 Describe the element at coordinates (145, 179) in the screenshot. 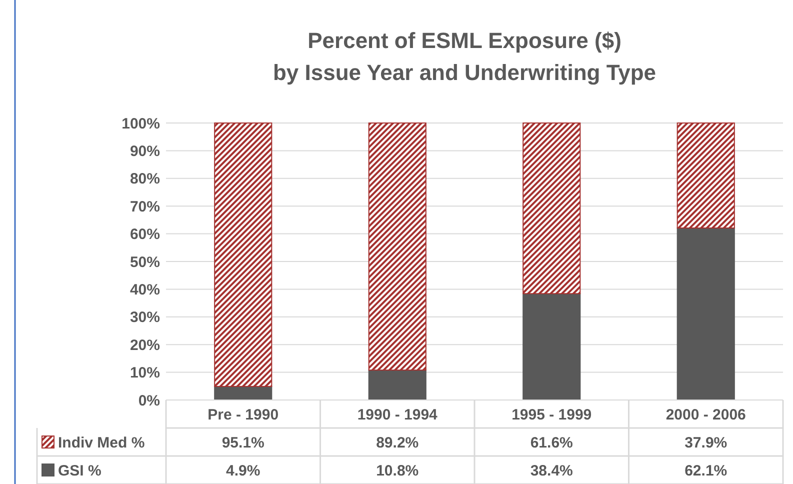

I see `y-tick-label: 80%` at that location.